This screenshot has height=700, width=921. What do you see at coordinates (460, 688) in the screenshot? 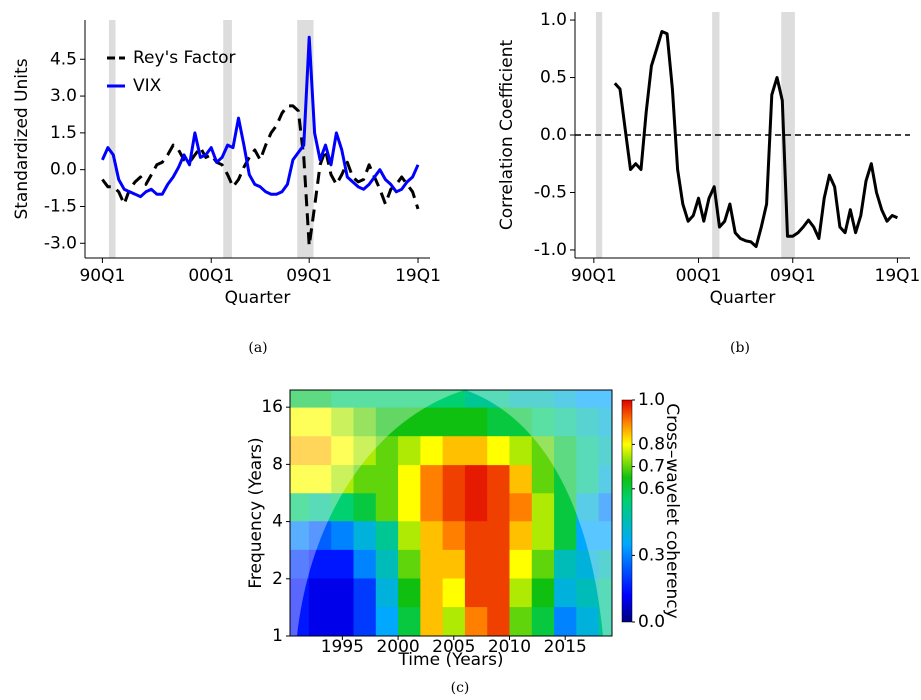
I see `caption: (c)` at bounding box center [460, 688].